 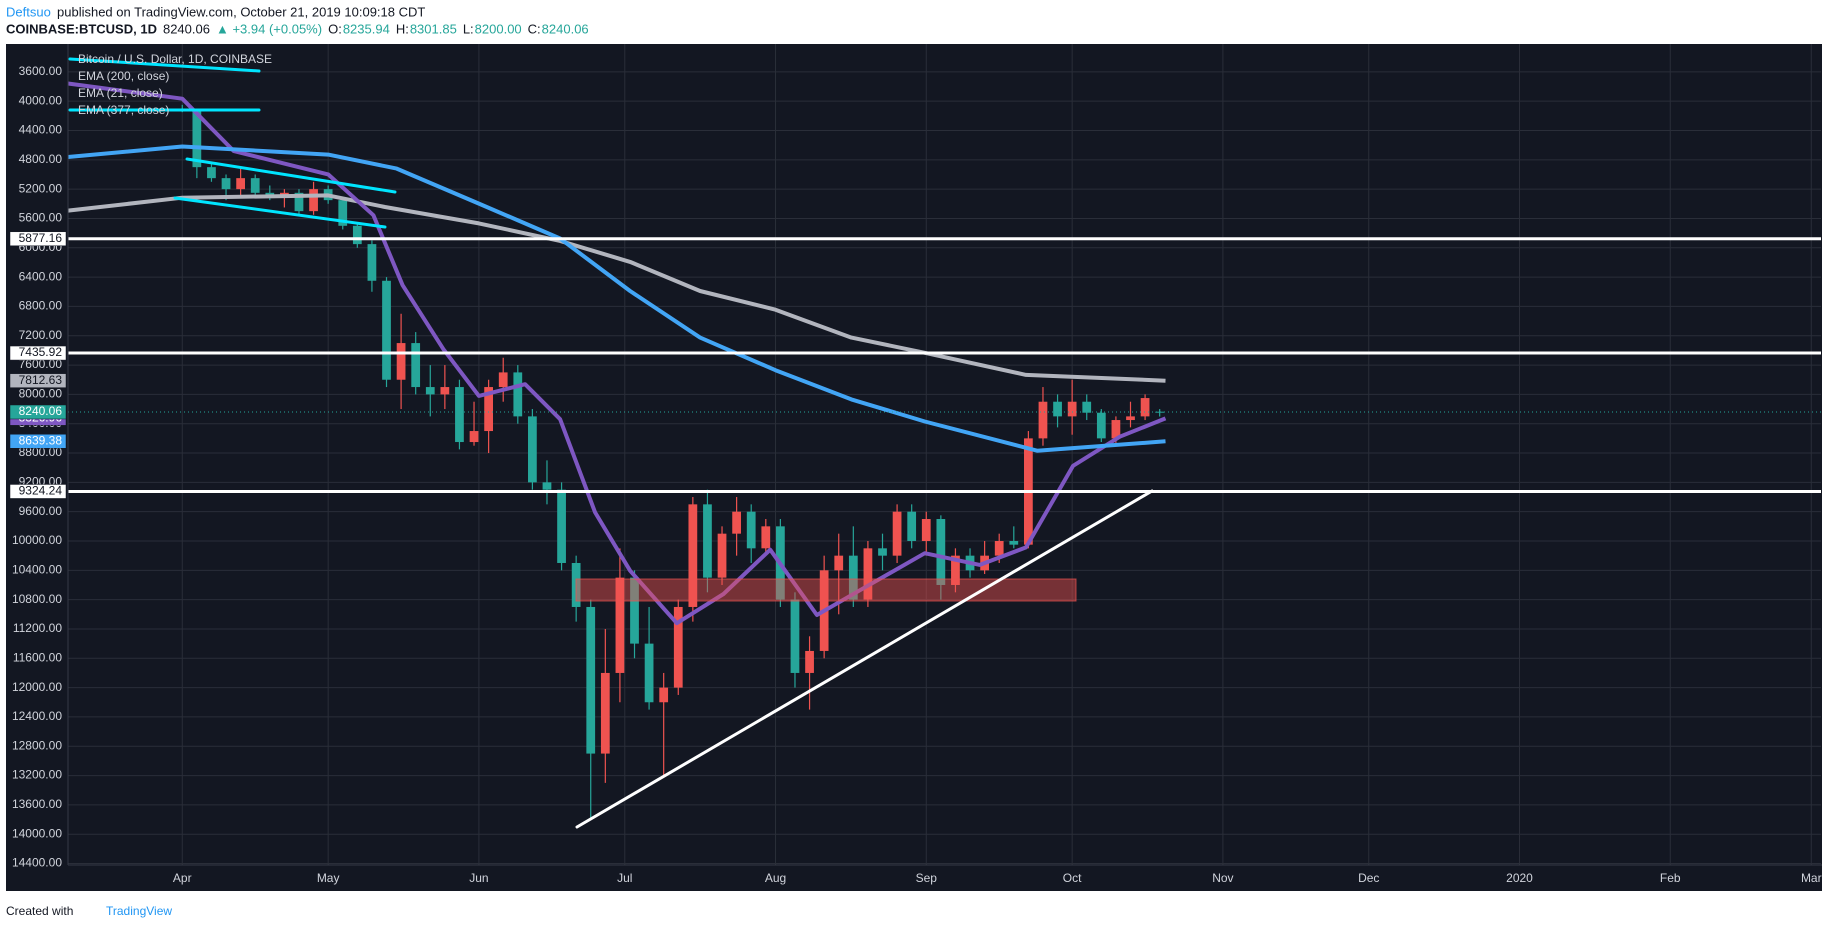 I want to click on header-o: 8235.94, so click(x=366, y=28).